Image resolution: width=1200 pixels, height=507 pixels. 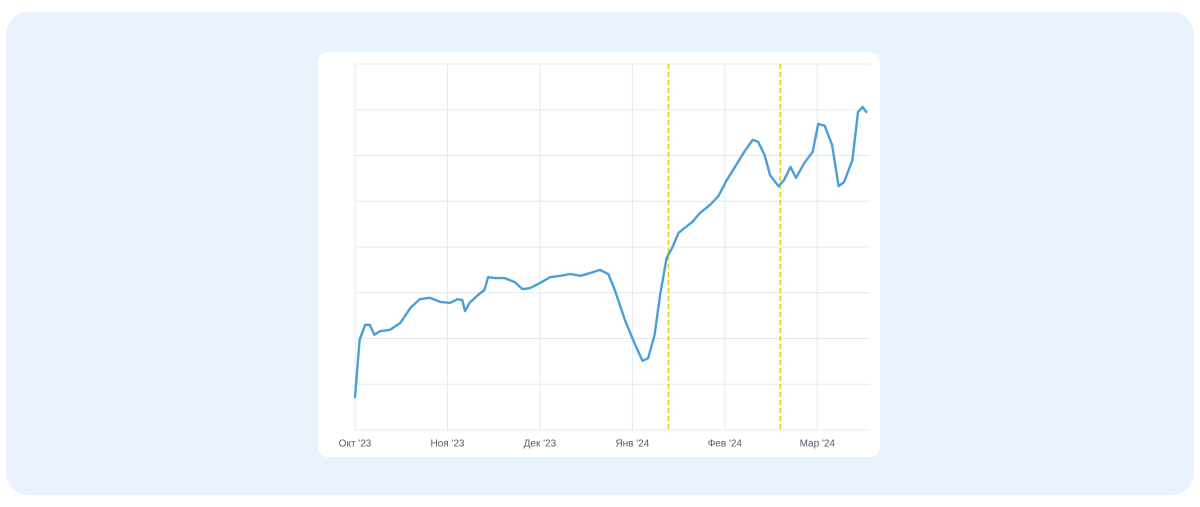 What do you see at coordinates (355, 444) in the screenshot?
I see `x-tick-label: Окт '23` at bounding box center [355, 444].